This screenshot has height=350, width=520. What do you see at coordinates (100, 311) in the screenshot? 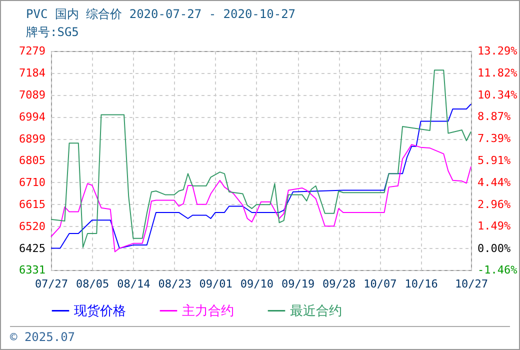
I see `legend-label: 现货价格` at bounding box center [100, 311].